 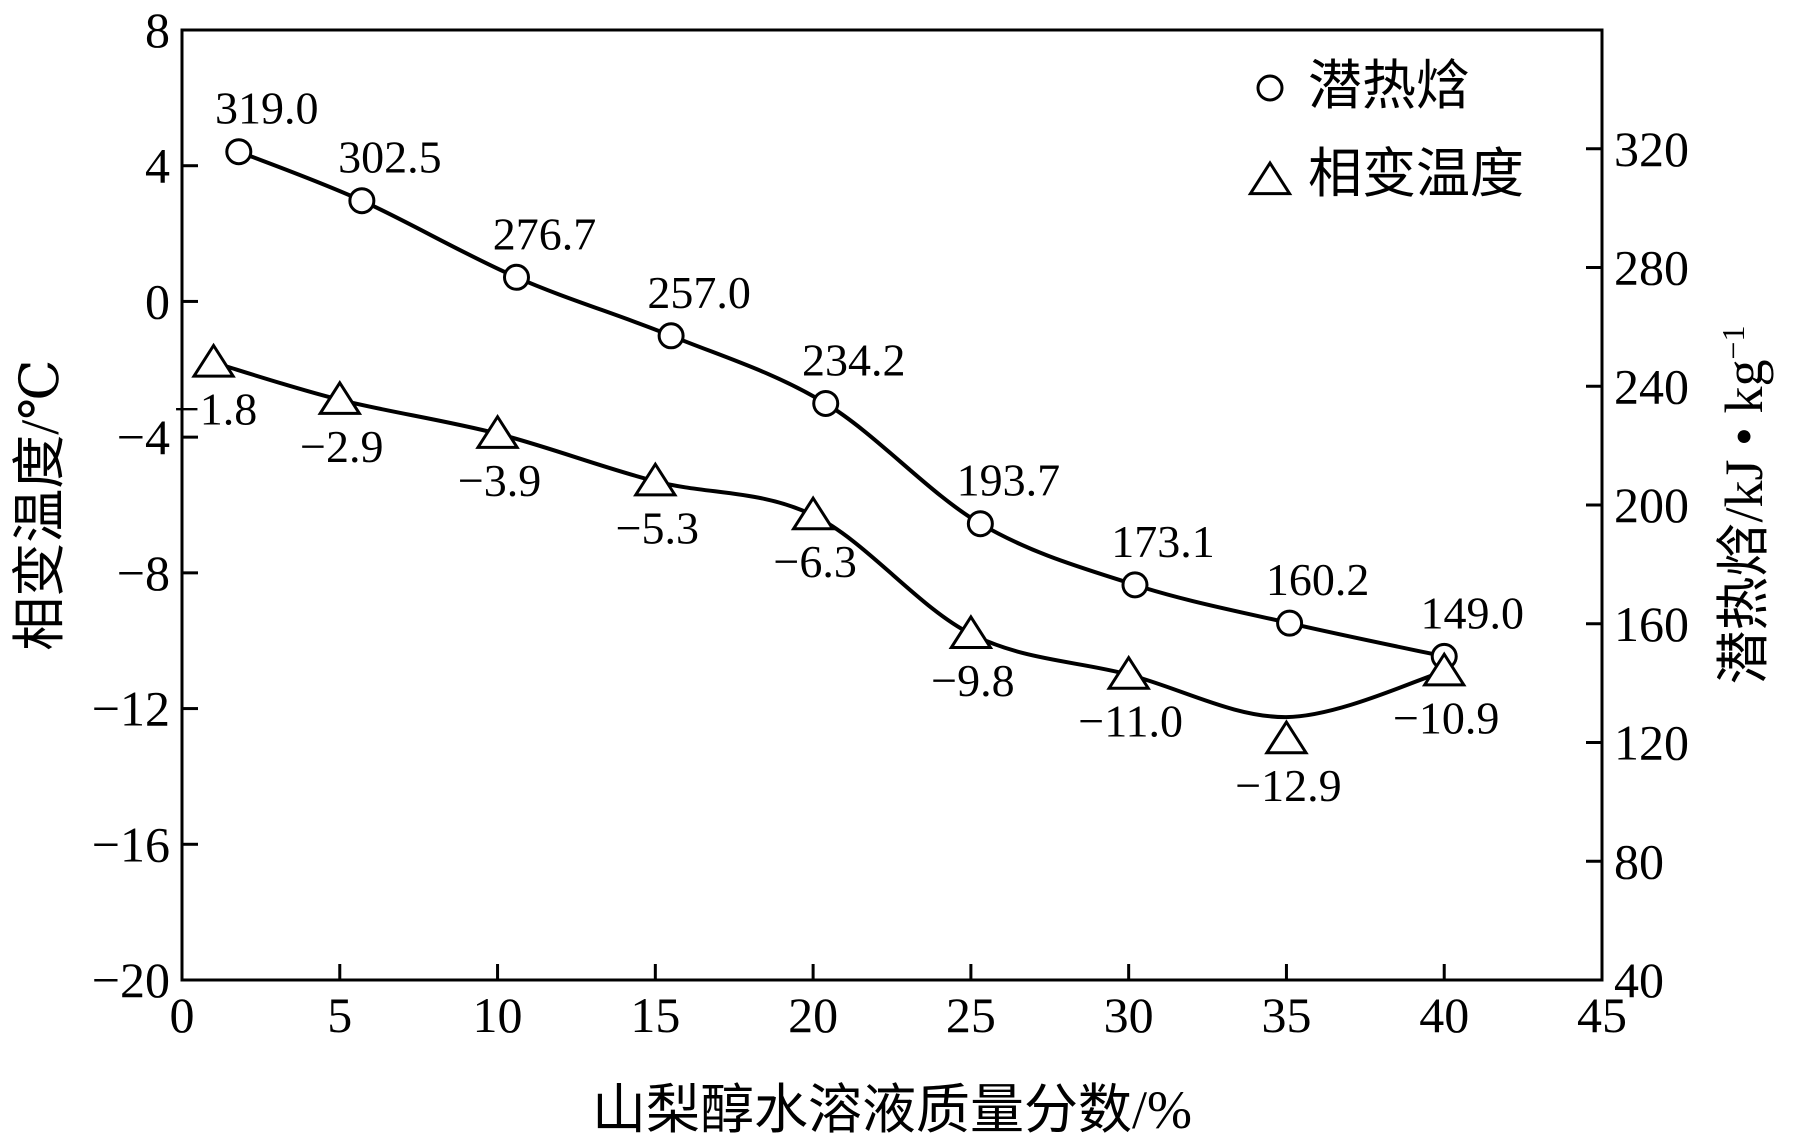 I want to click on phase-temp-data-label: −2.9, so click(x=341, y=446).